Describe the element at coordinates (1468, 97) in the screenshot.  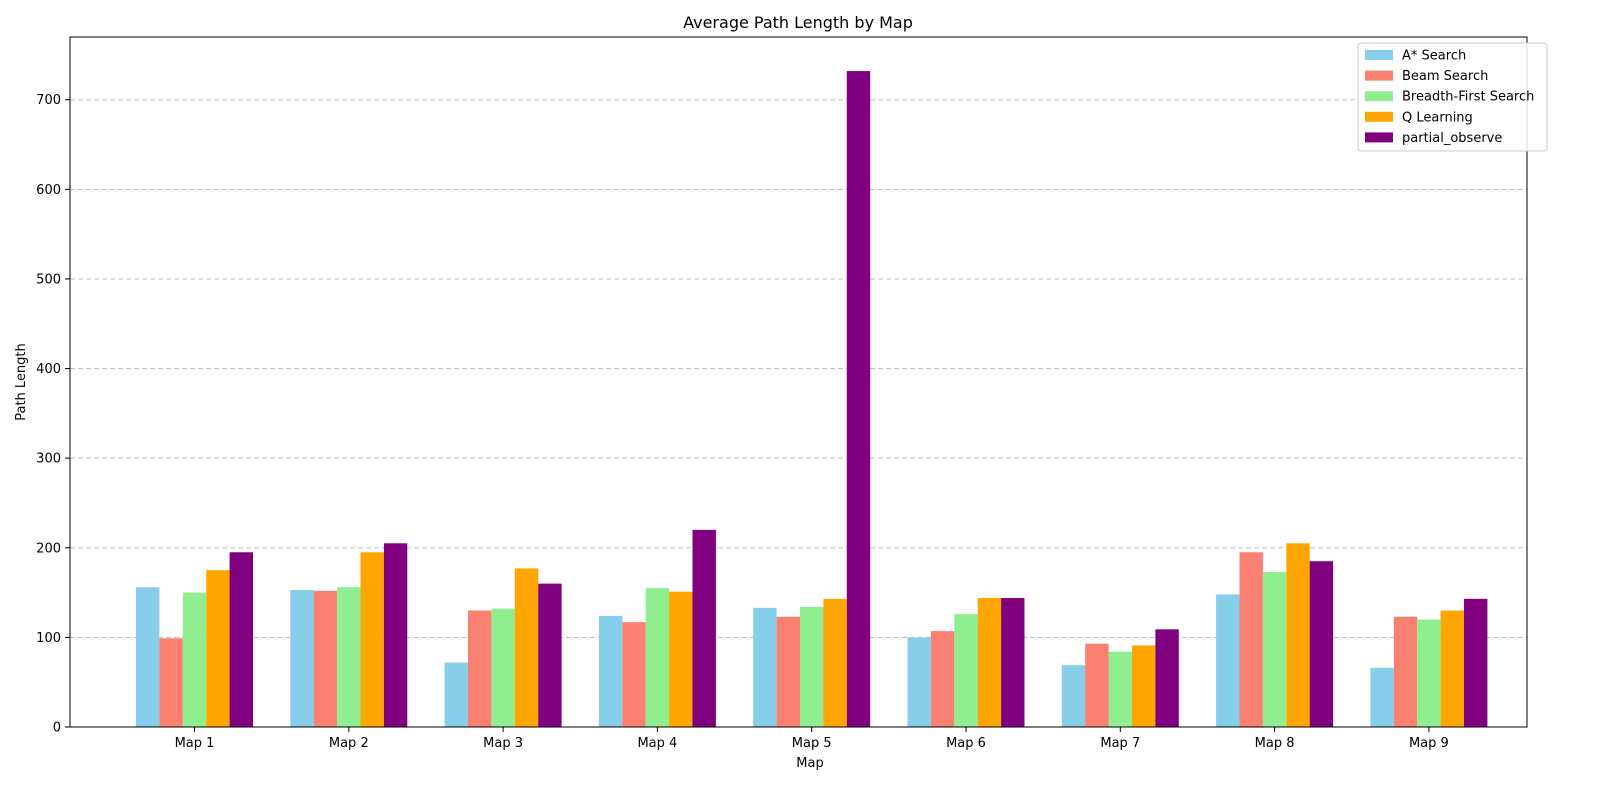
I see `legend-label: Breadth-First Search` at that location.